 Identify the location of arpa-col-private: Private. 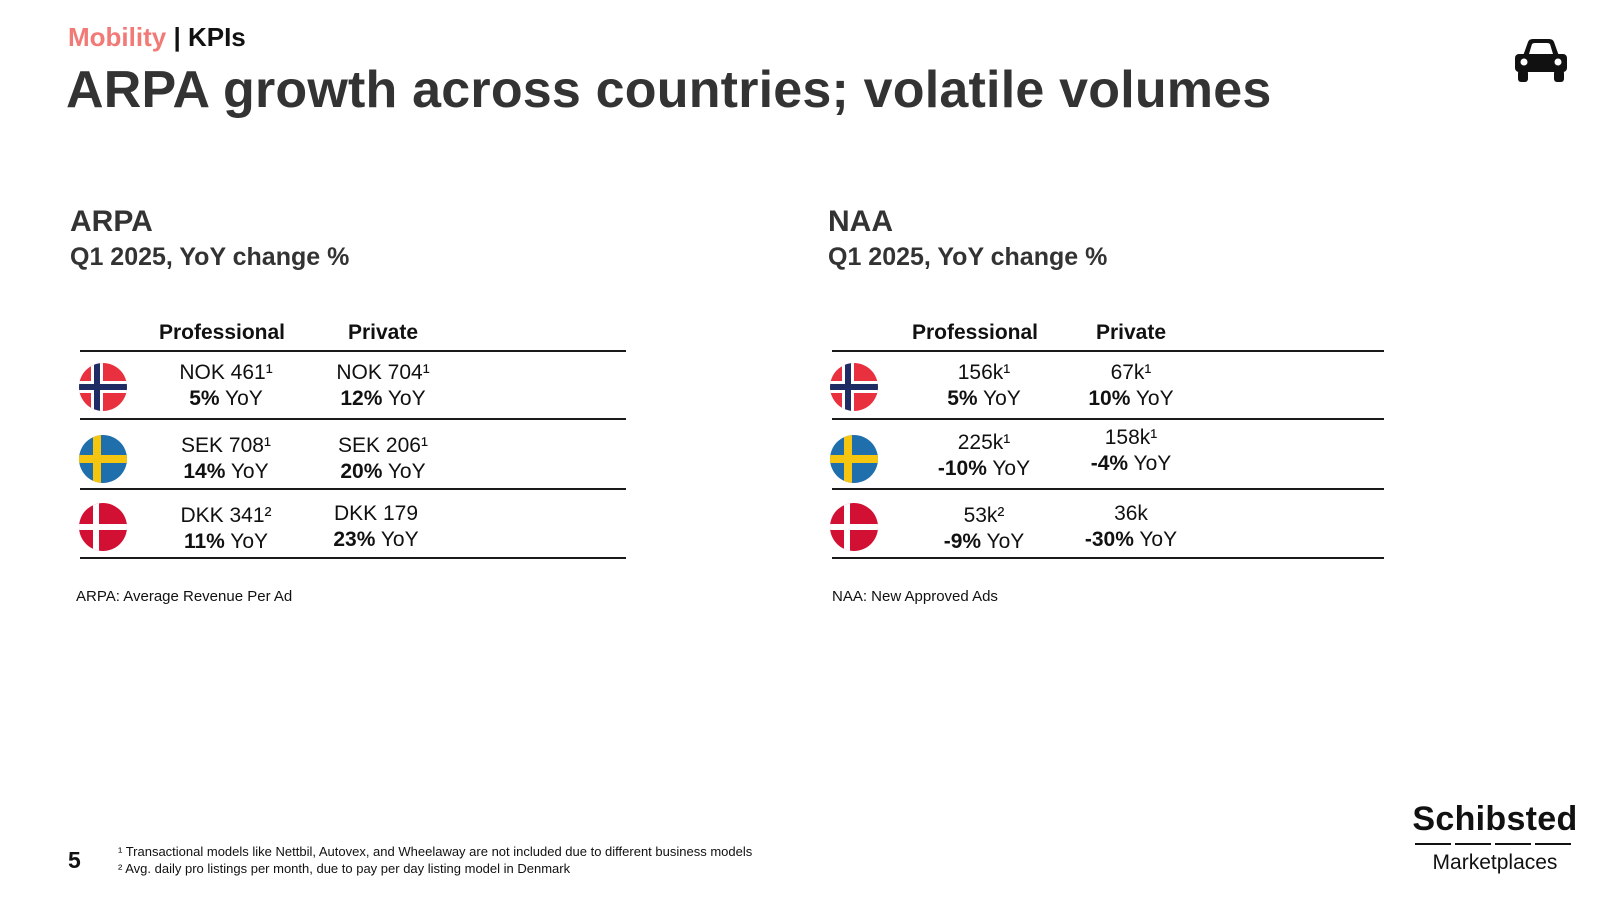
(383, 332).